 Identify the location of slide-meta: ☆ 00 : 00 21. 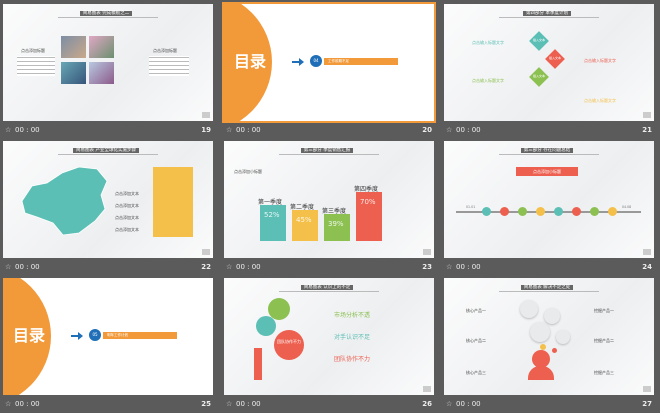
(549, 130).